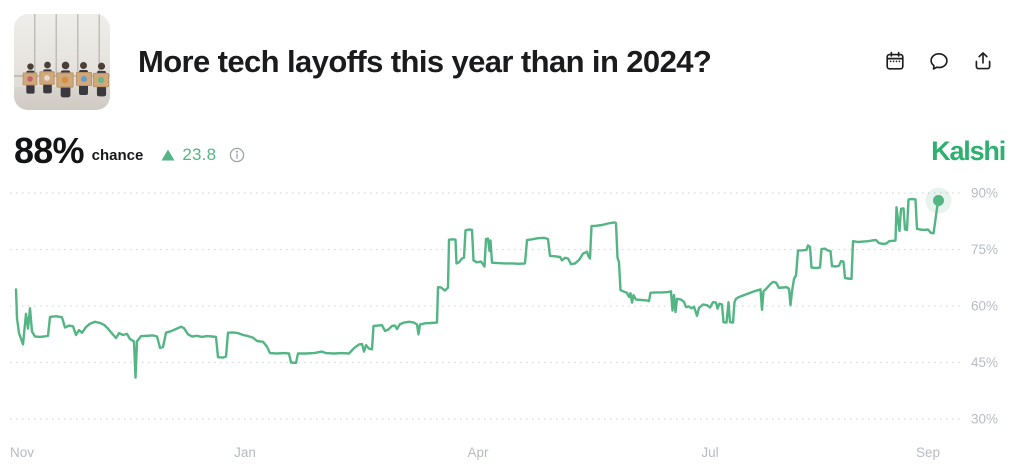 The width and height of the screenshot is (1024, 473). What do you see at coordinates (968, 150) in the screenshot?
I see `kalshi-logo: Kalshi` at bounding box center [968, 150].